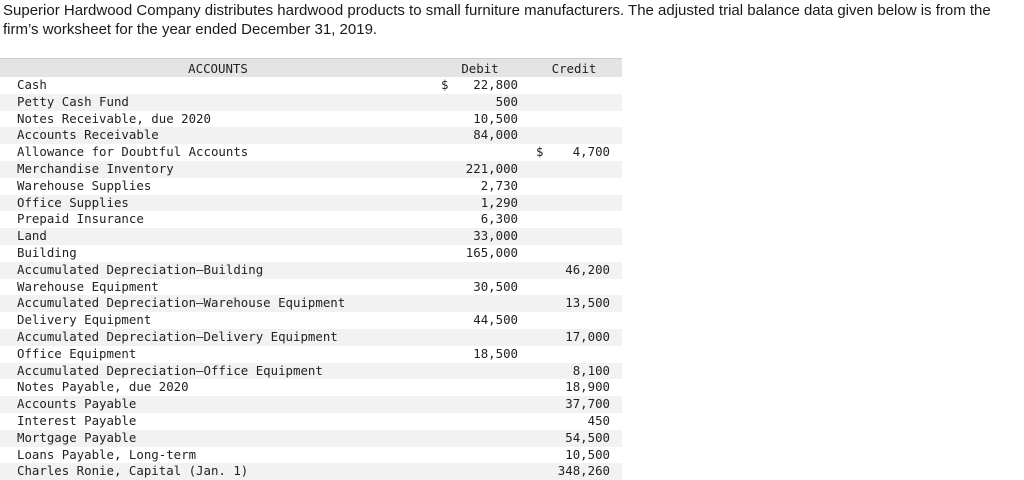 The height and width of the screenshot is (480, 1024). Describe the element at coordinates (311, 169) in the screenshot. I see `table-row: Merchandise Inventory 221,000` at that location.